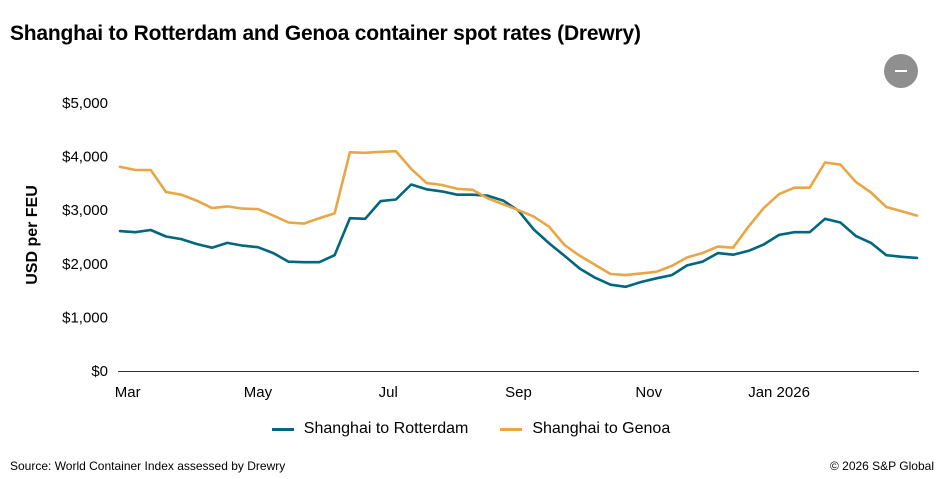 This screenshot has width=942, height=479. I want to click on y-tick-label: $1,000, so click(85, 317).